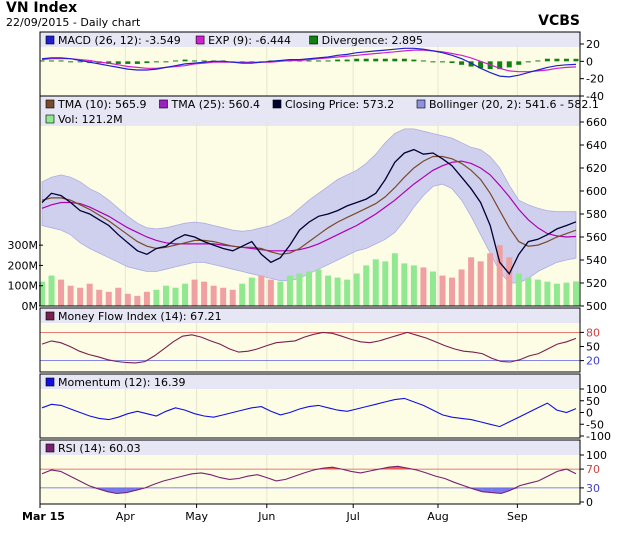 This screenshot has height=535, width=620. Describe the element at coordinates (43, 516) in the screenshot. I see `month-label-0: Mar 15` at that location.